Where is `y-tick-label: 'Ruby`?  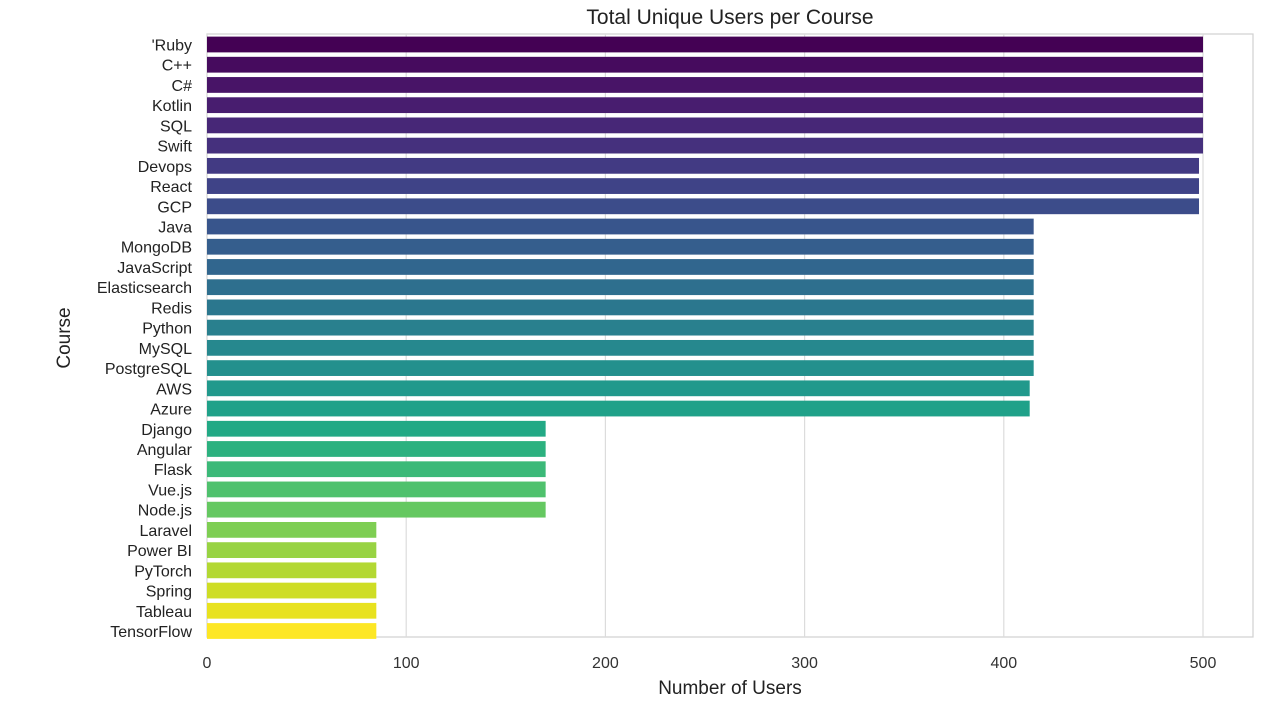 y-tick-label: 'Ruby is located at coordinates (172, 46).